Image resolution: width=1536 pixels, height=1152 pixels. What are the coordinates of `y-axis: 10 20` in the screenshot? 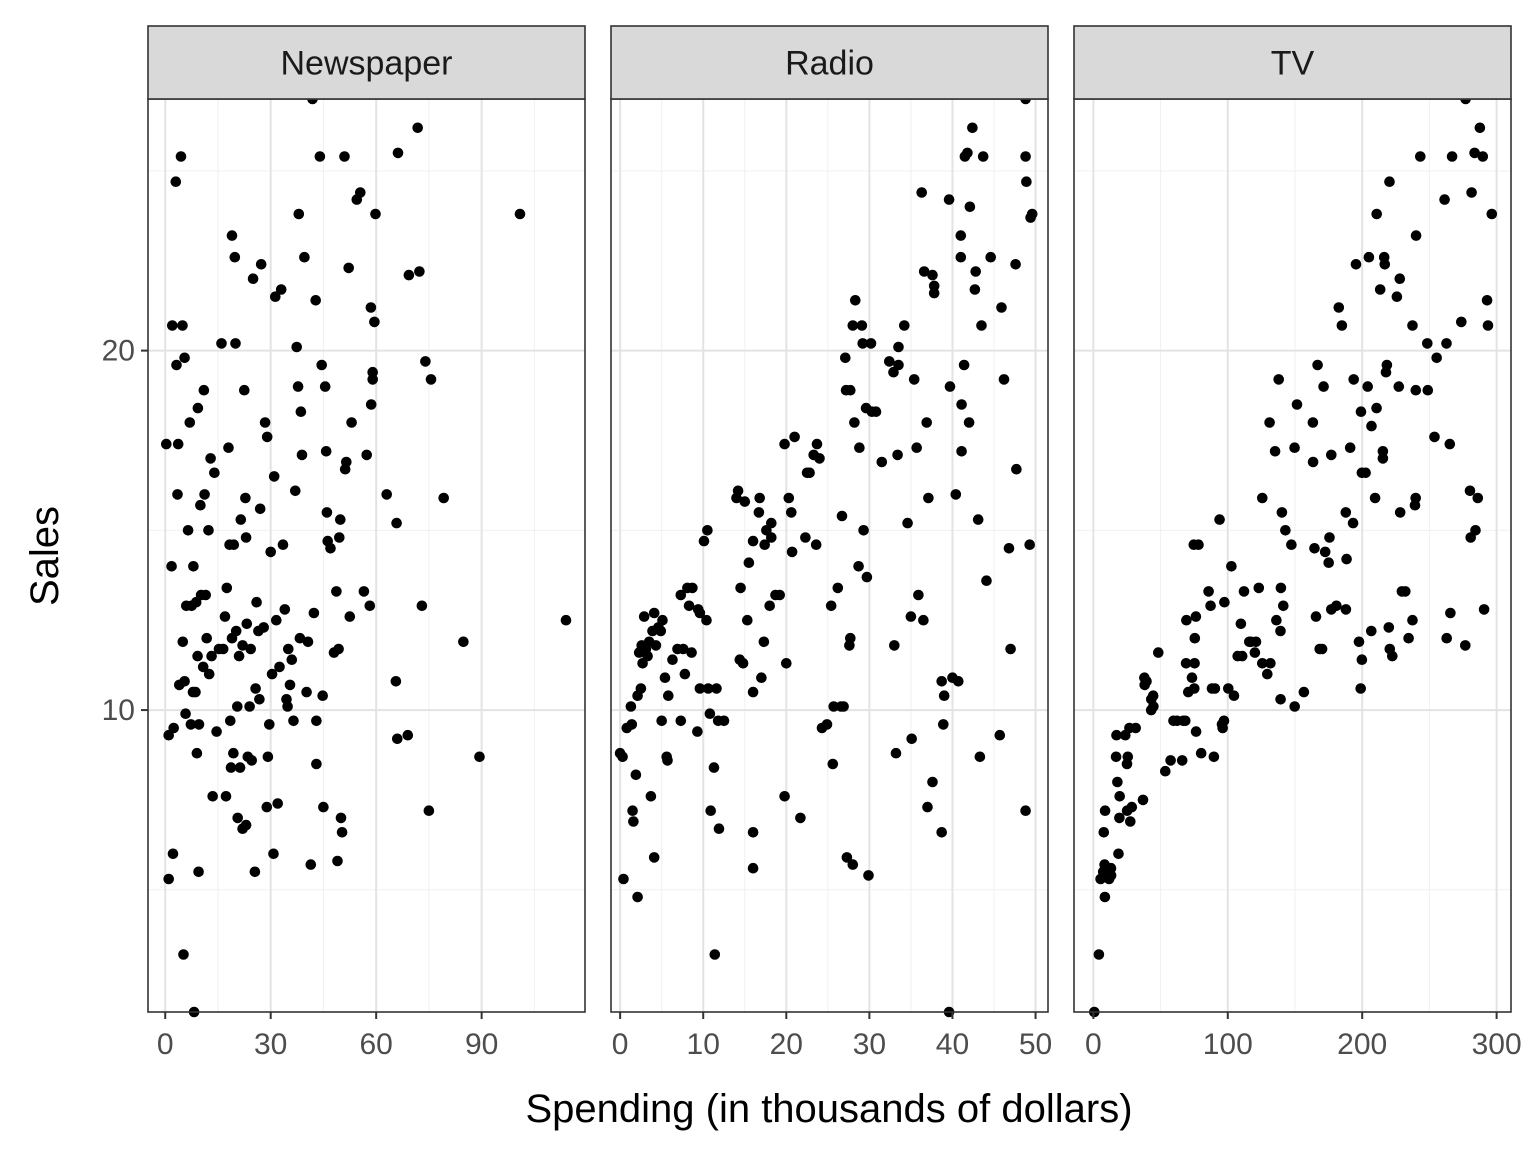 It's located at (125, 531).